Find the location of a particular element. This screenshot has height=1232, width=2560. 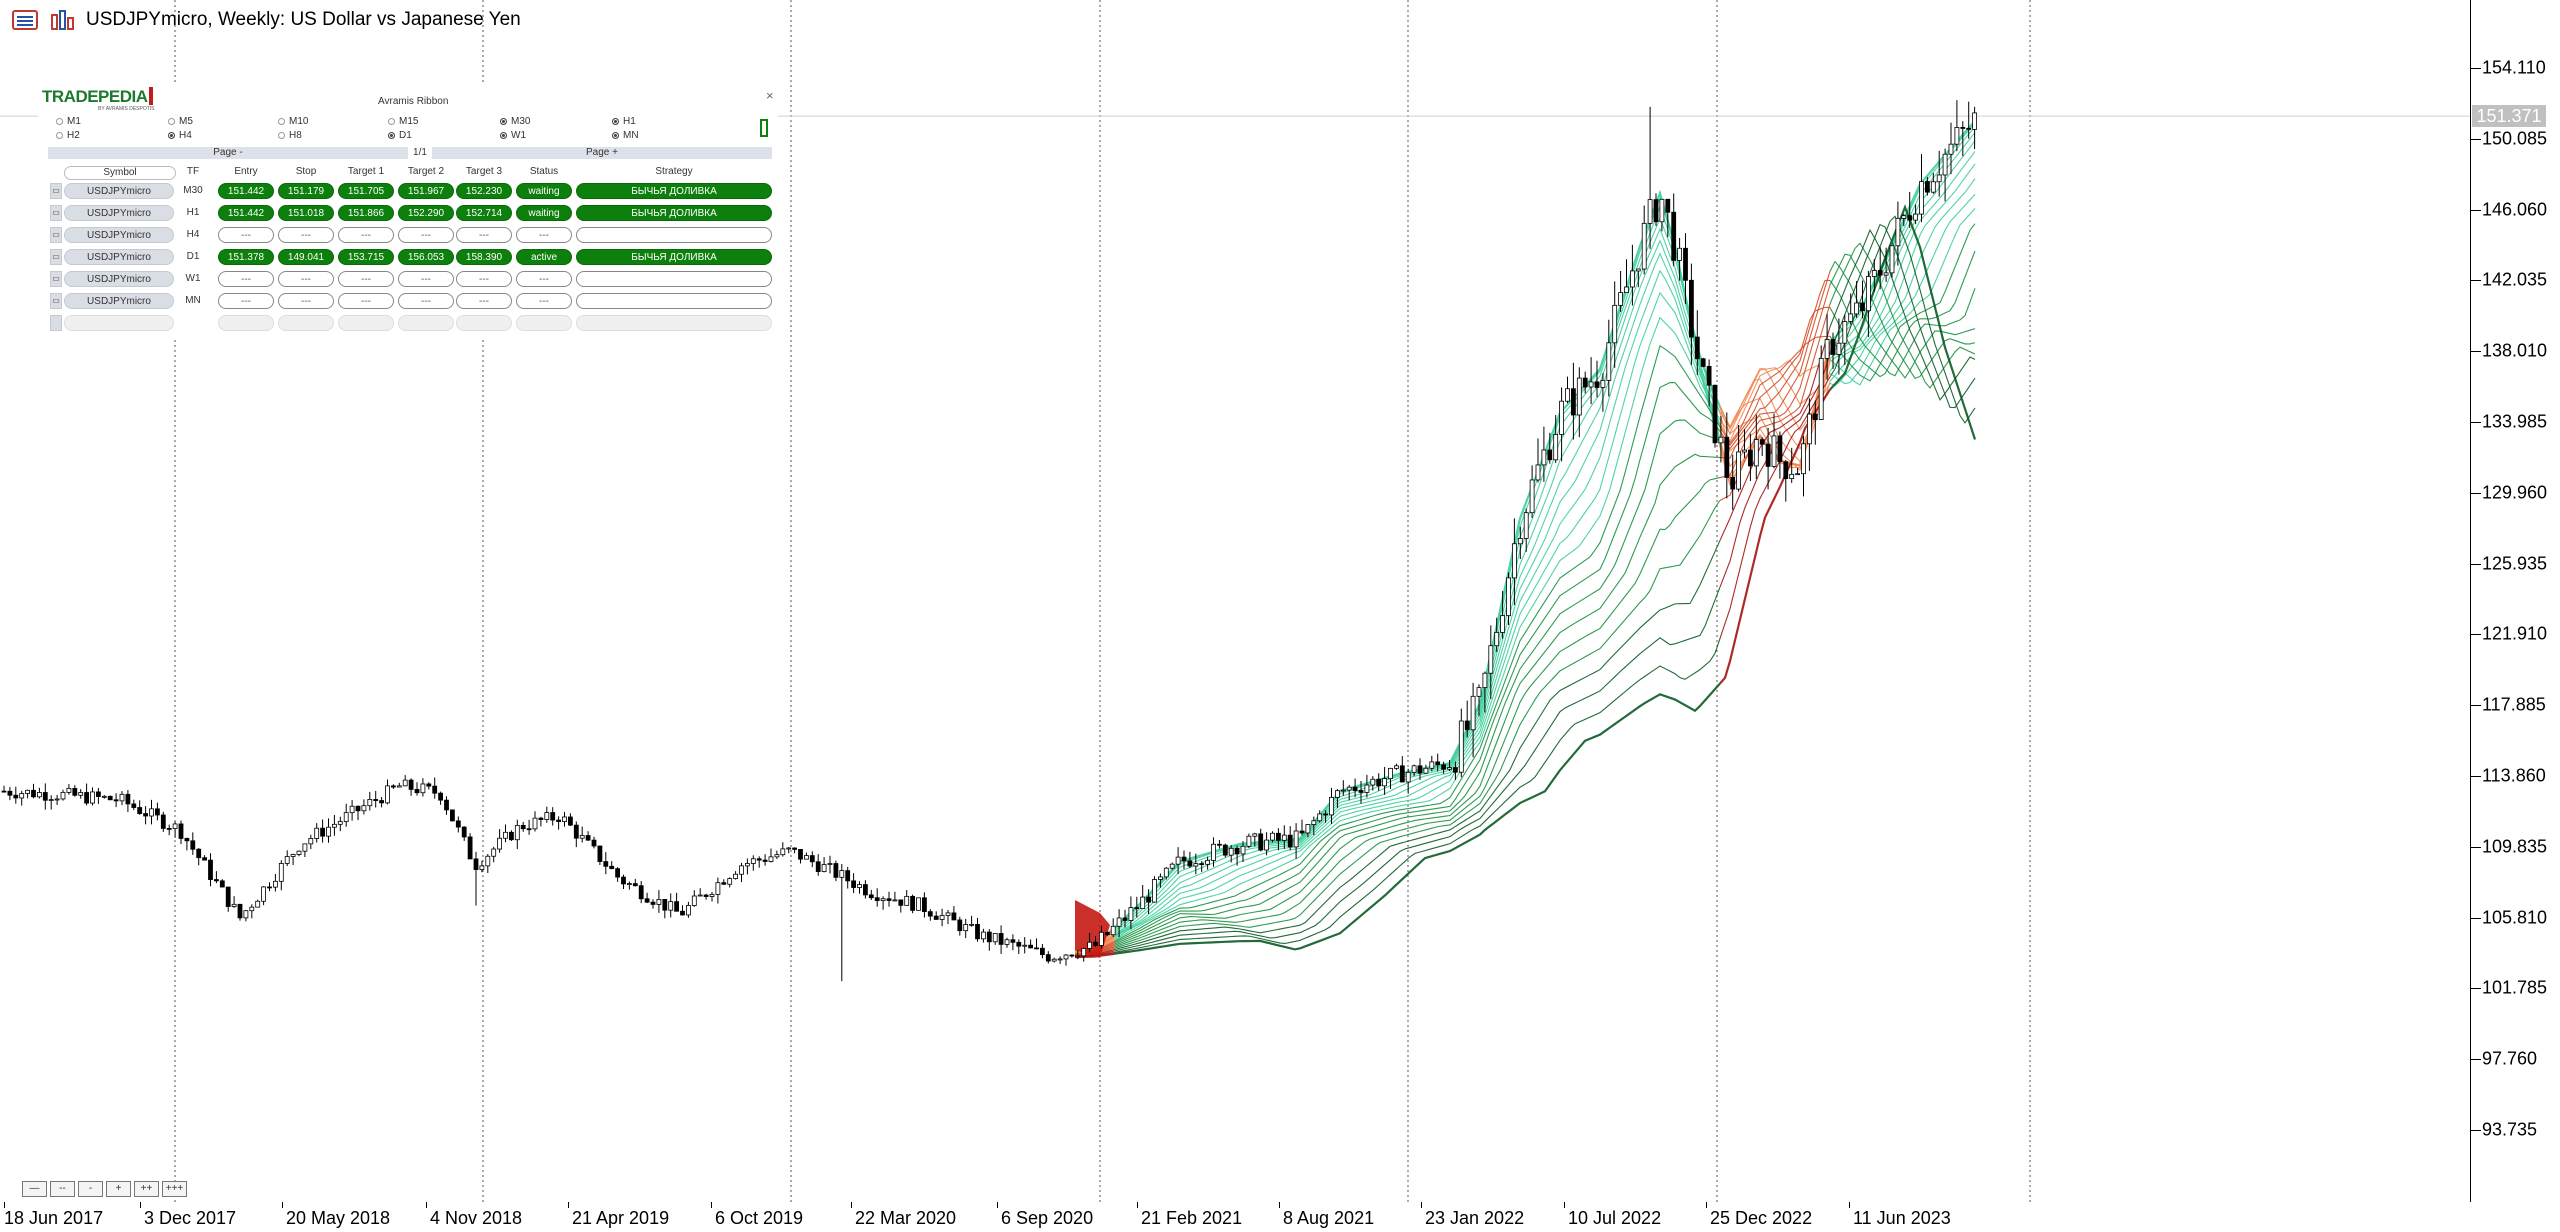

zoom-button: -- is located at coordinates (62, 1189).